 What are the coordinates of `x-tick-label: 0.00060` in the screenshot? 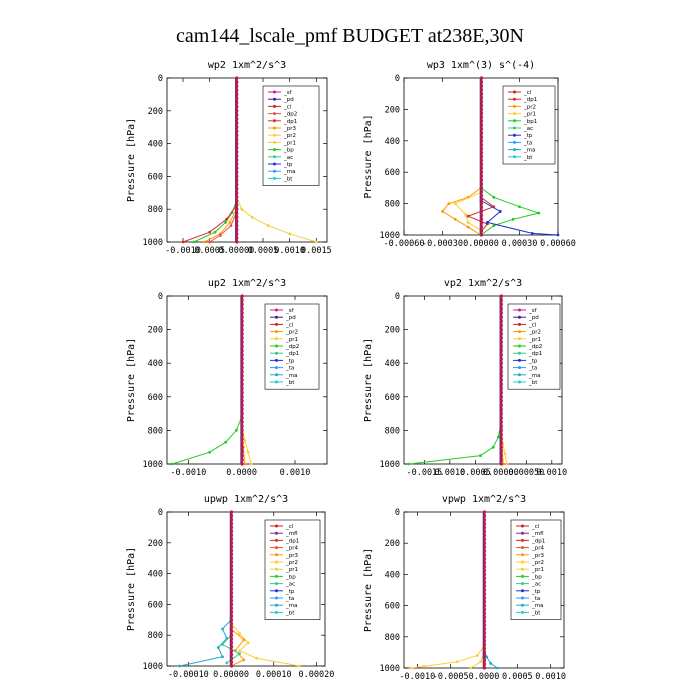 It's located at (558, 244).